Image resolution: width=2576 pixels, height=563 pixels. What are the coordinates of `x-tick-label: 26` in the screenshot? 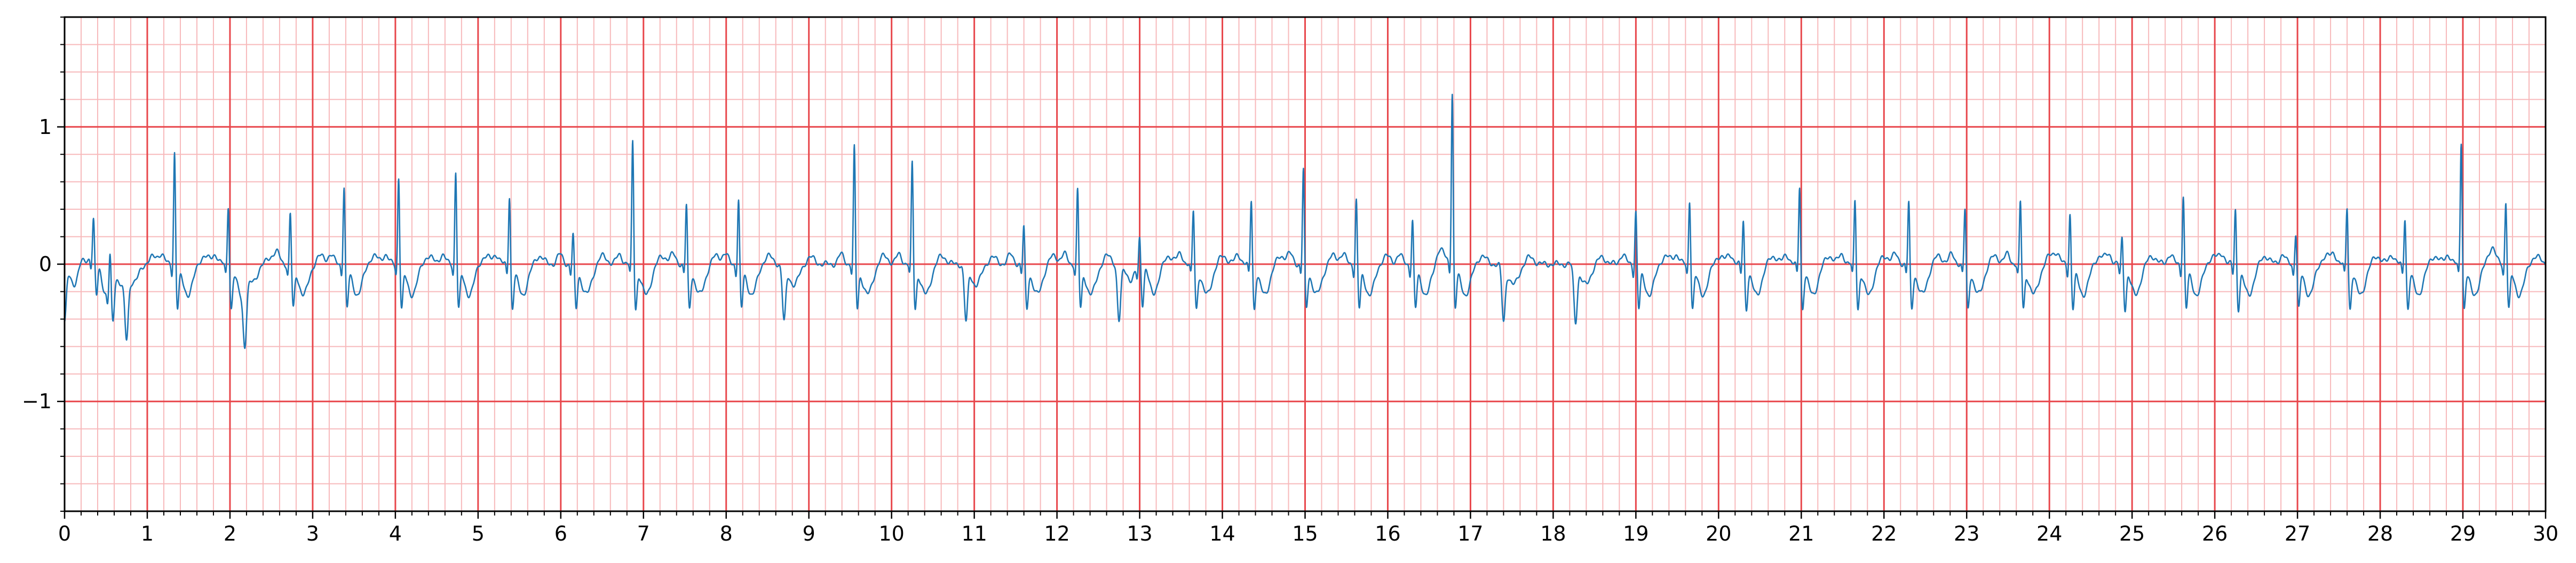 It's located at (2215, 533).